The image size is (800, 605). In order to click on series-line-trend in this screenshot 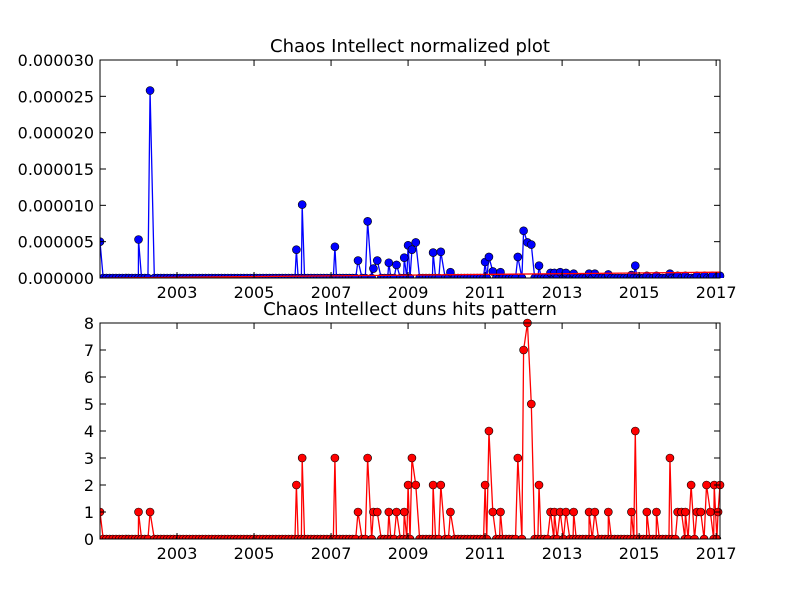, I will do `click(410, 274)`.